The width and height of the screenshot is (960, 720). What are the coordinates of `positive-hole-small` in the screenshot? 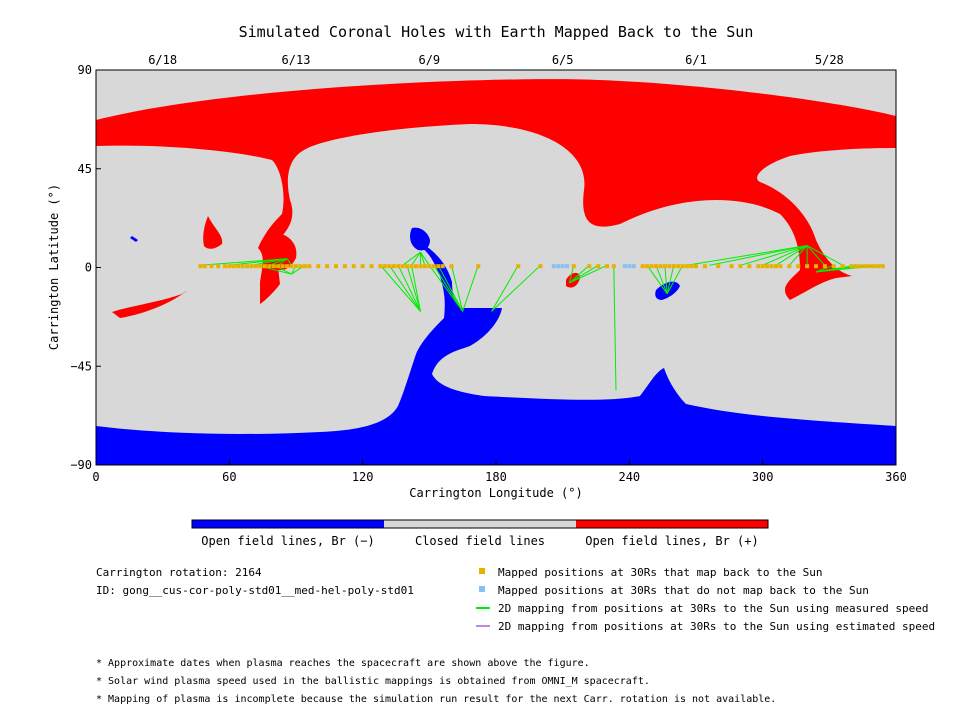 It's located at (213, 232).